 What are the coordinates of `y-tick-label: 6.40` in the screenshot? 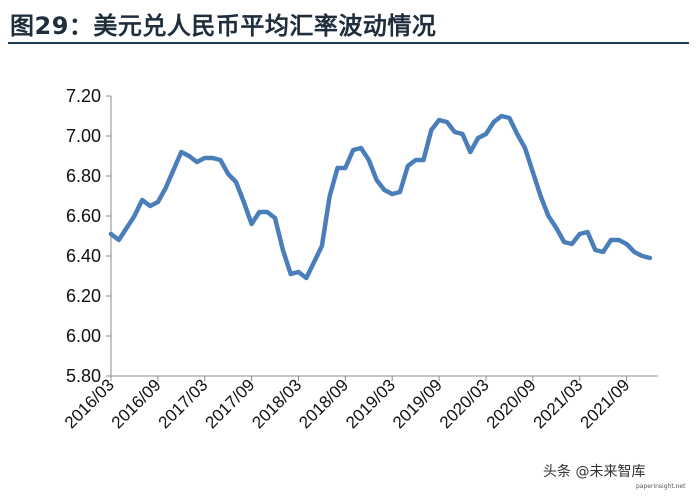 It's located at (83, 256).